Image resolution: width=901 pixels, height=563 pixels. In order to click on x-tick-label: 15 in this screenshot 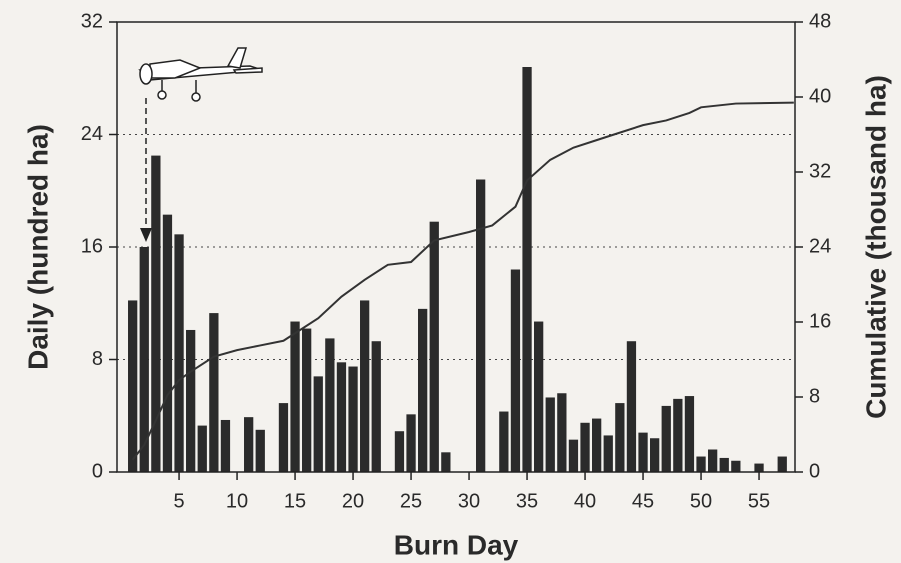, I will do `click(295, 501)`.